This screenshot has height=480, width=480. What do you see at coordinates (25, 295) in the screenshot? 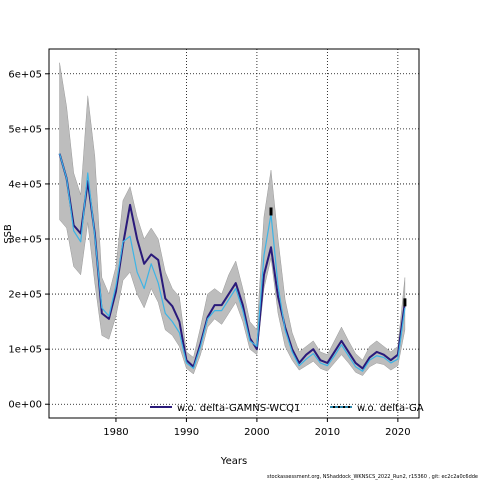
I see `y-tick-label-2: 2e+05` at bounding box center [25, 295].